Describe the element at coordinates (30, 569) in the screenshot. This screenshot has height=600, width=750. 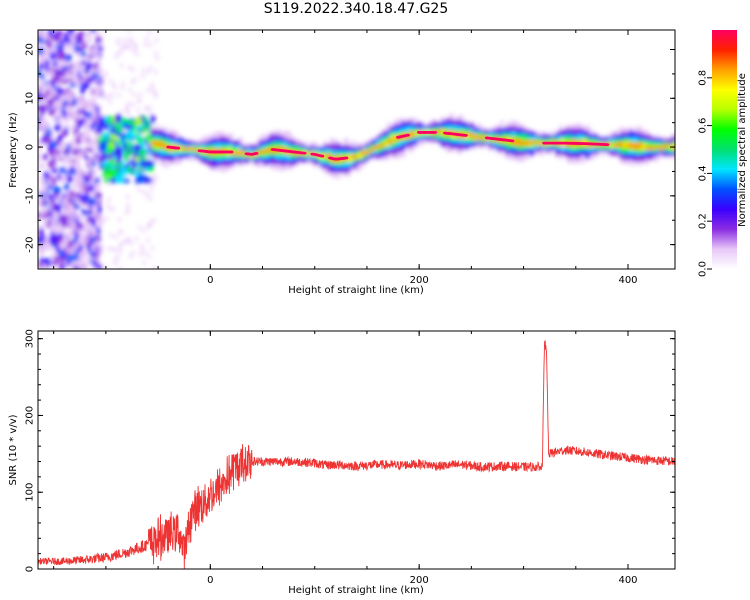
I see `snr-ytick-label: 0` at that location.